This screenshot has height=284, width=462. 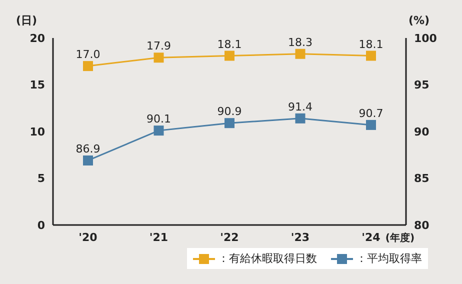 I want to click on y2-tick-label: 95, so click(x=422, y=85).